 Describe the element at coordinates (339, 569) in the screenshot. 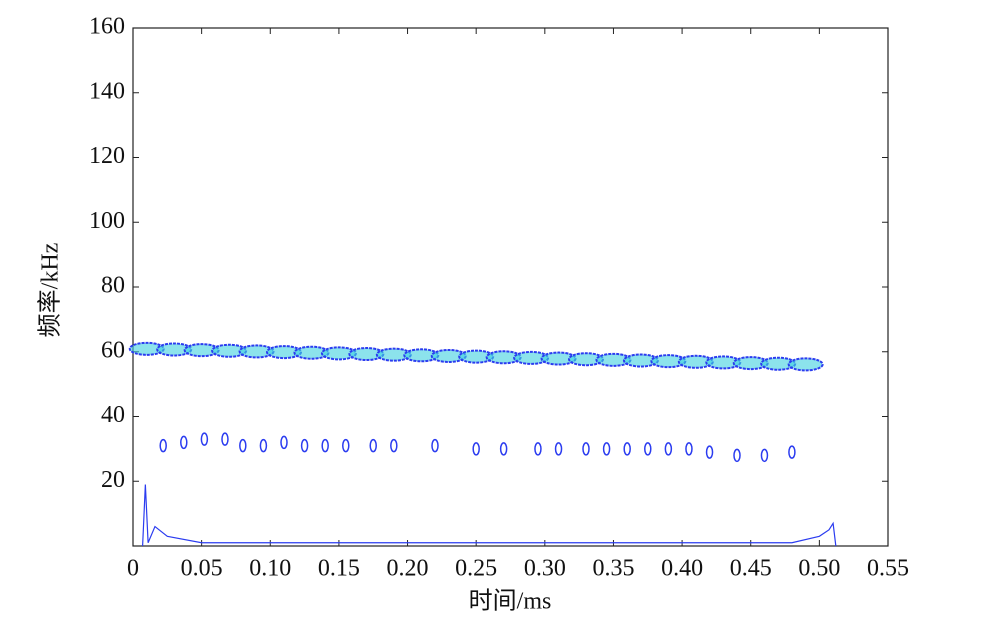

I see `x-tick-label: 0.15` at that location.